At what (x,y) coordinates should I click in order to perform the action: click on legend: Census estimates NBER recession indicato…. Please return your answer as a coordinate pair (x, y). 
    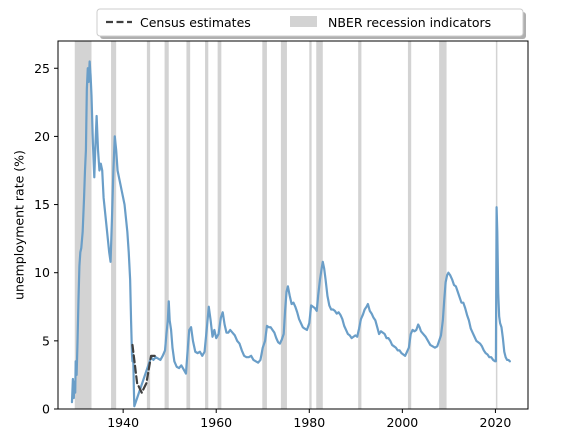
    Looking at the image, I should click on (311, 23).